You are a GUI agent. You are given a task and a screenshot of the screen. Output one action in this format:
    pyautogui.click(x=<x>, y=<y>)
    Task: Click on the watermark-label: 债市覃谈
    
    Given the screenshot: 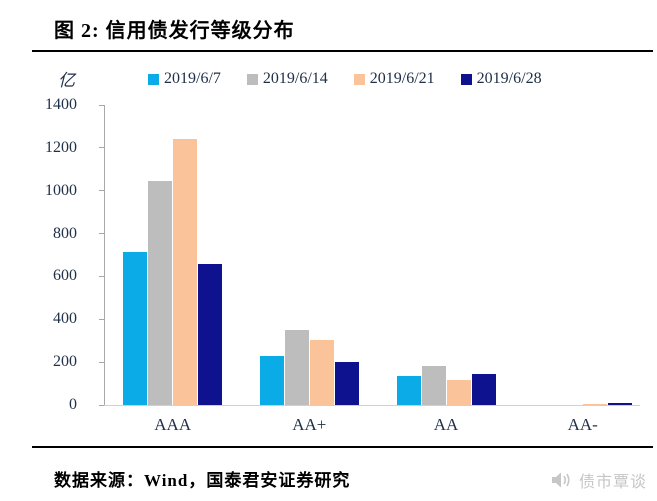 What is the action you would take?
    pyautogui.click(x=612, y=482)
    